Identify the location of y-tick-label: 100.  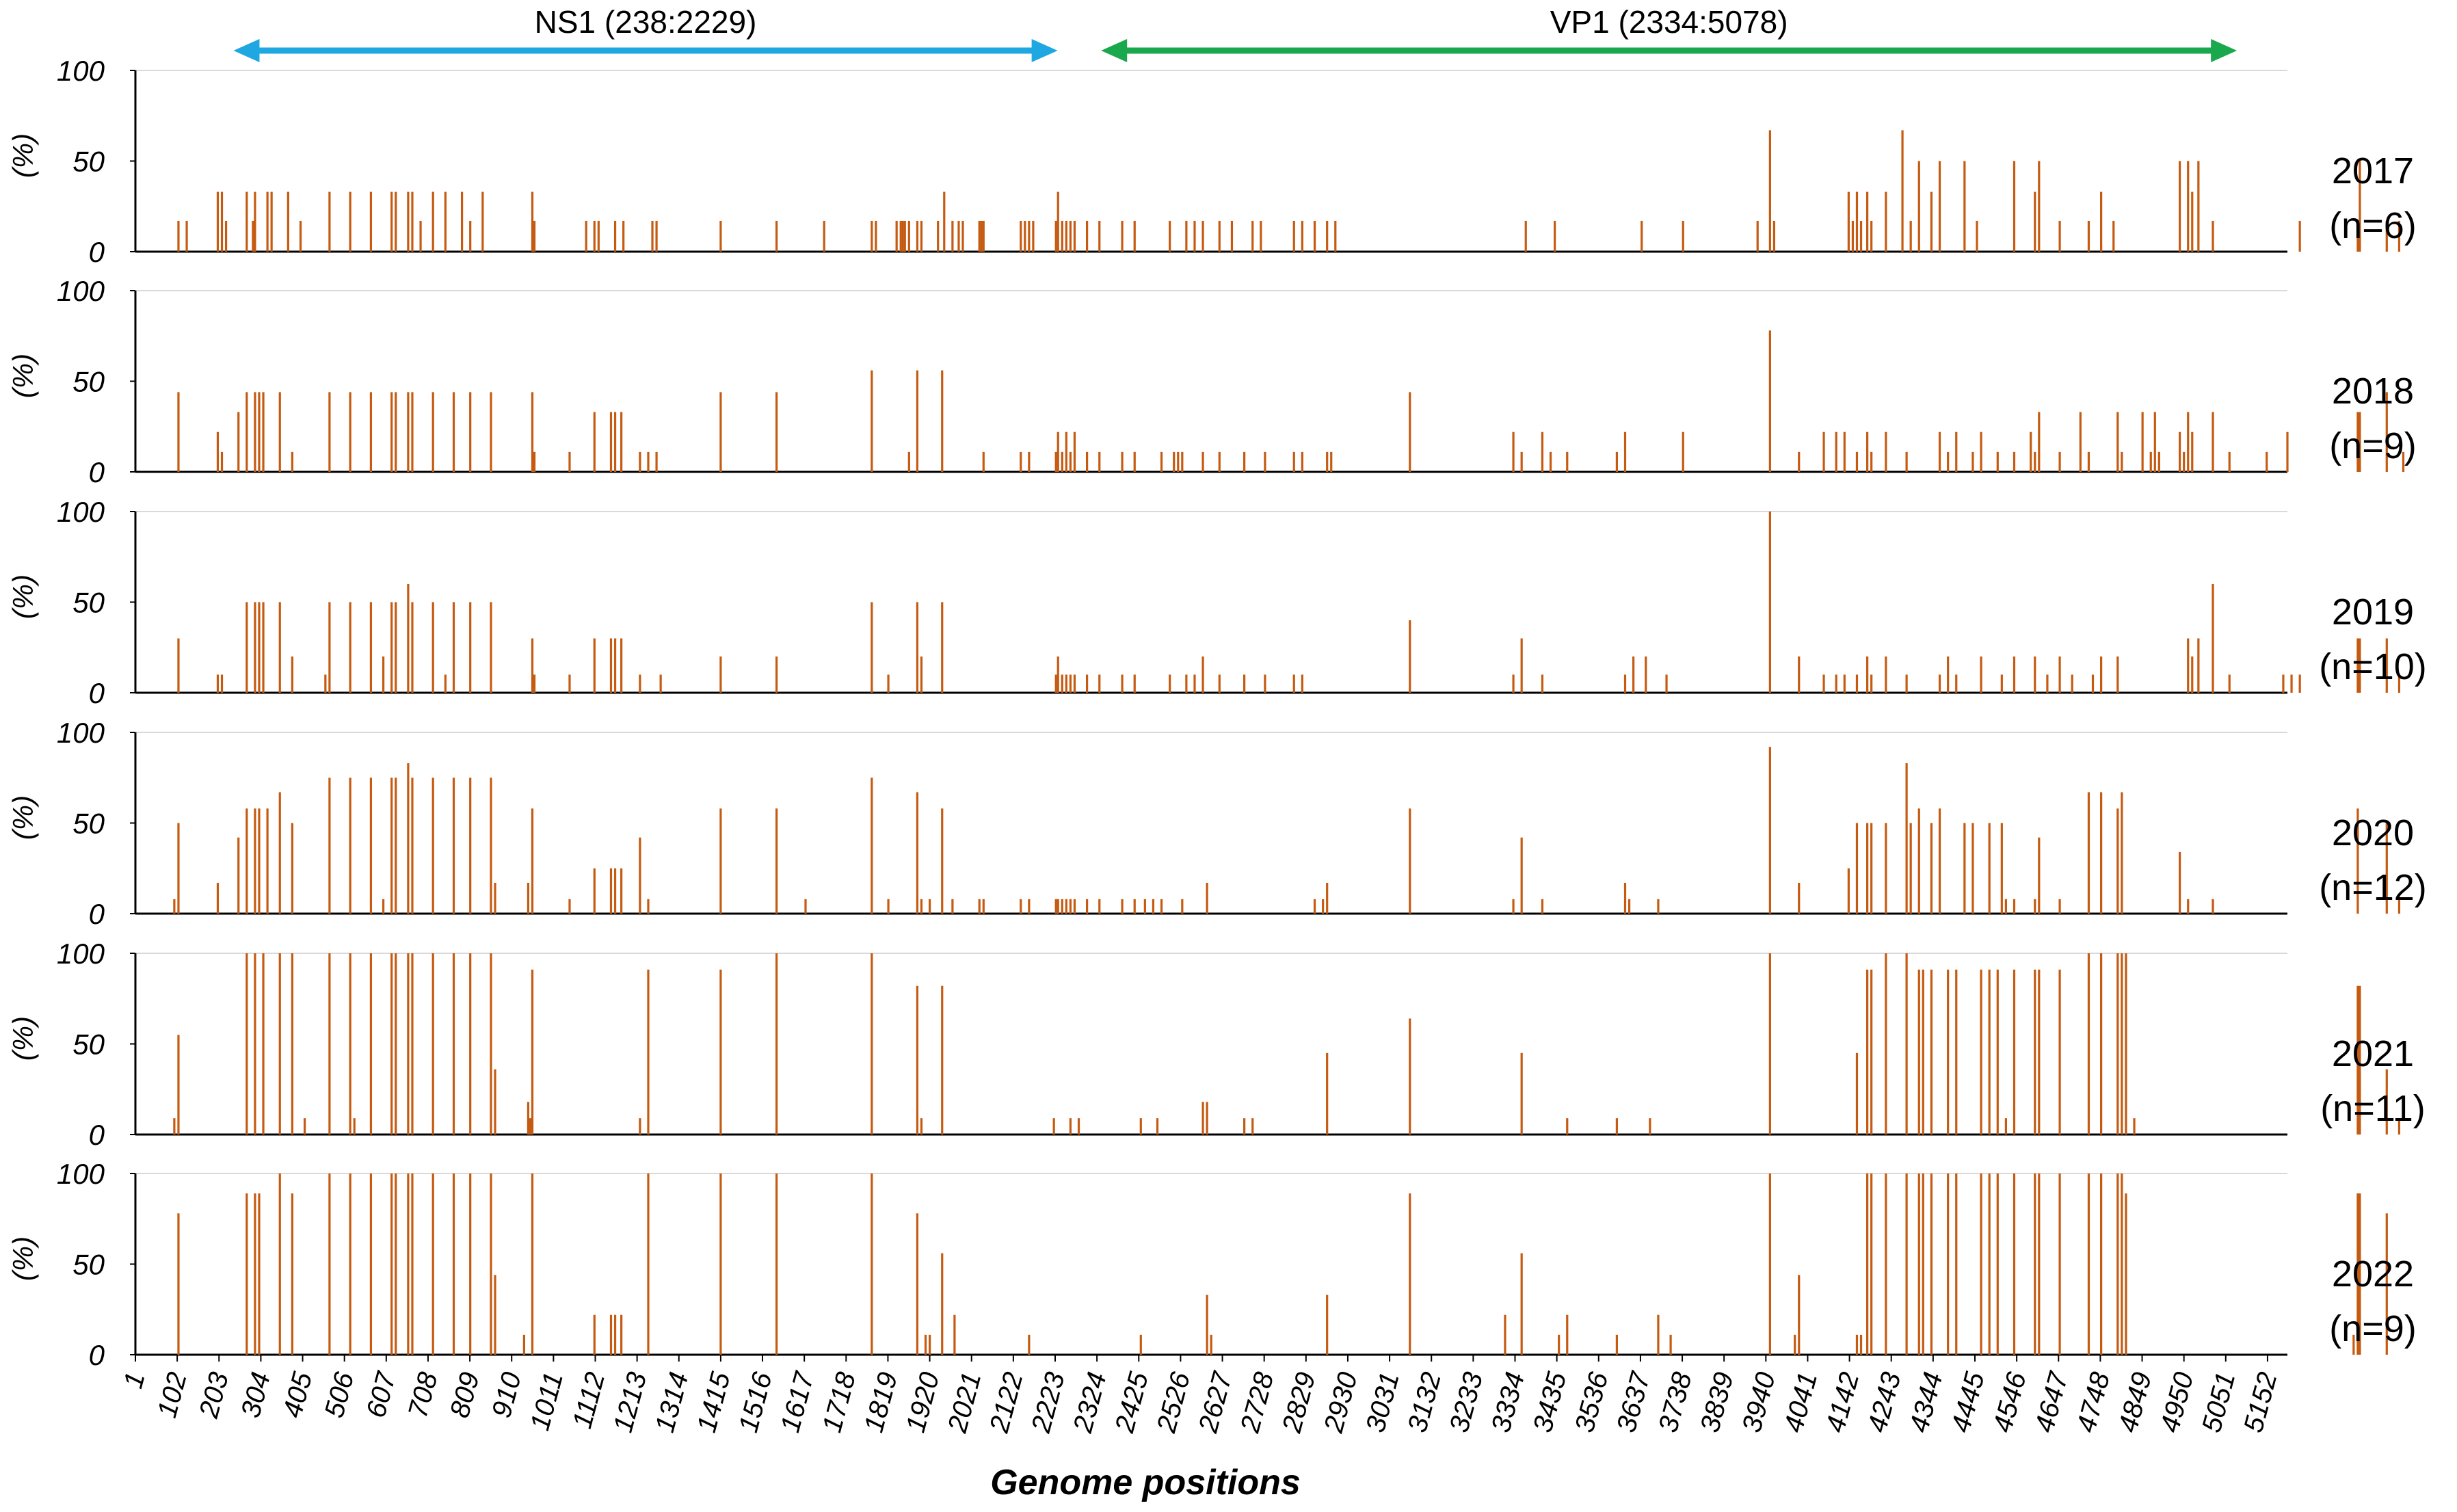
(81, 512).